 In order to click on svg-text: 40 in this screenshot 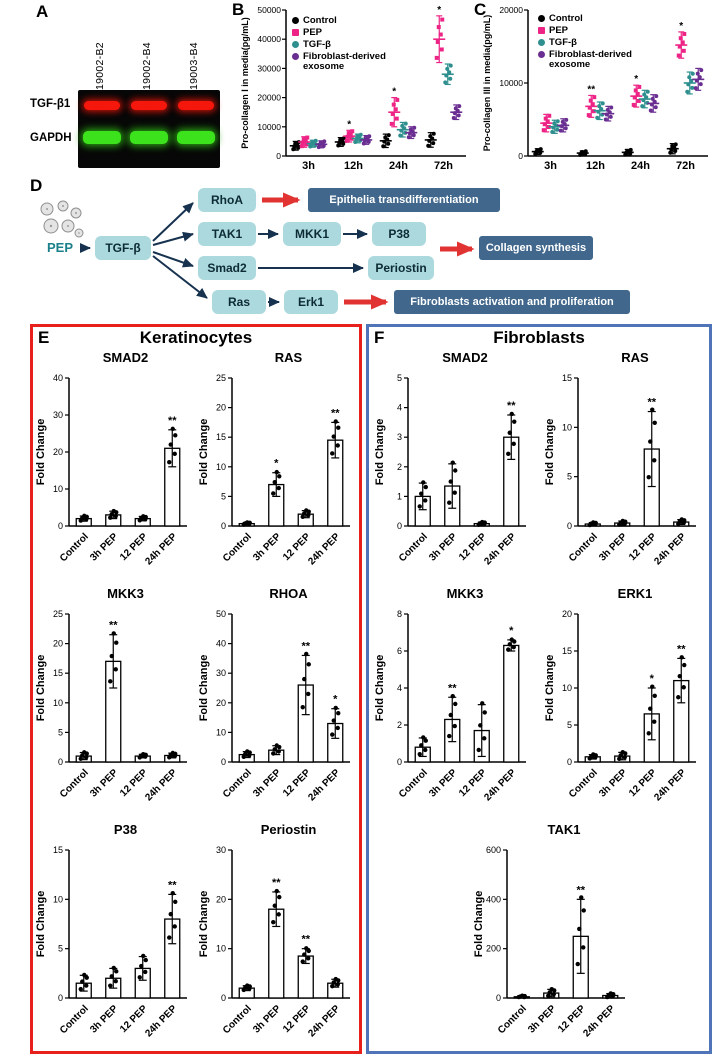, I will do `click(57, 378)`.